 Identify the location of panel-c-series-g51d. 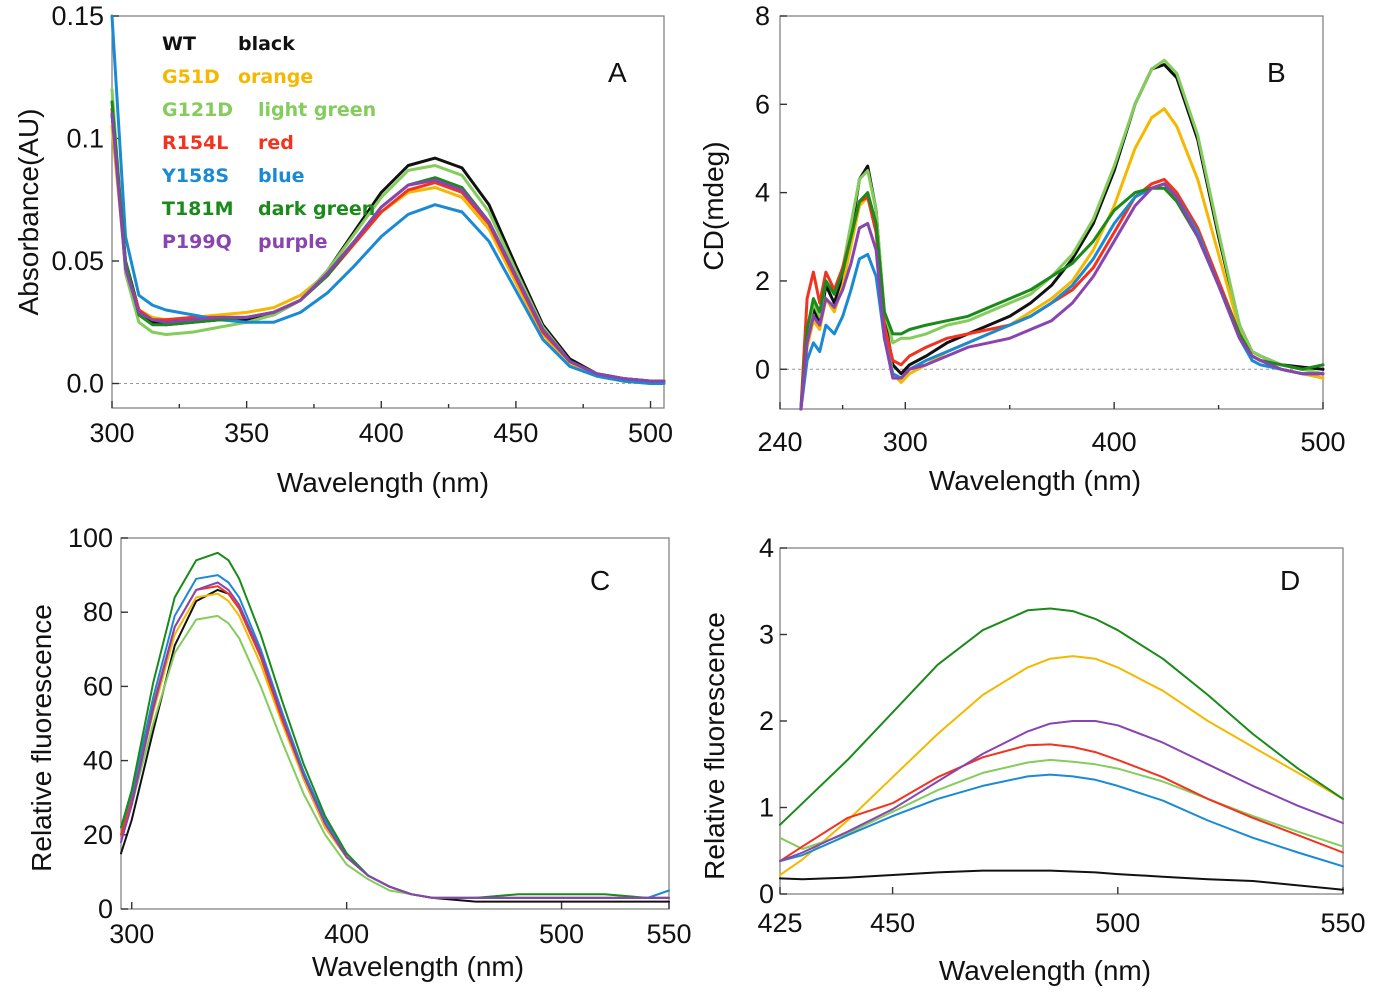
(395, 745).